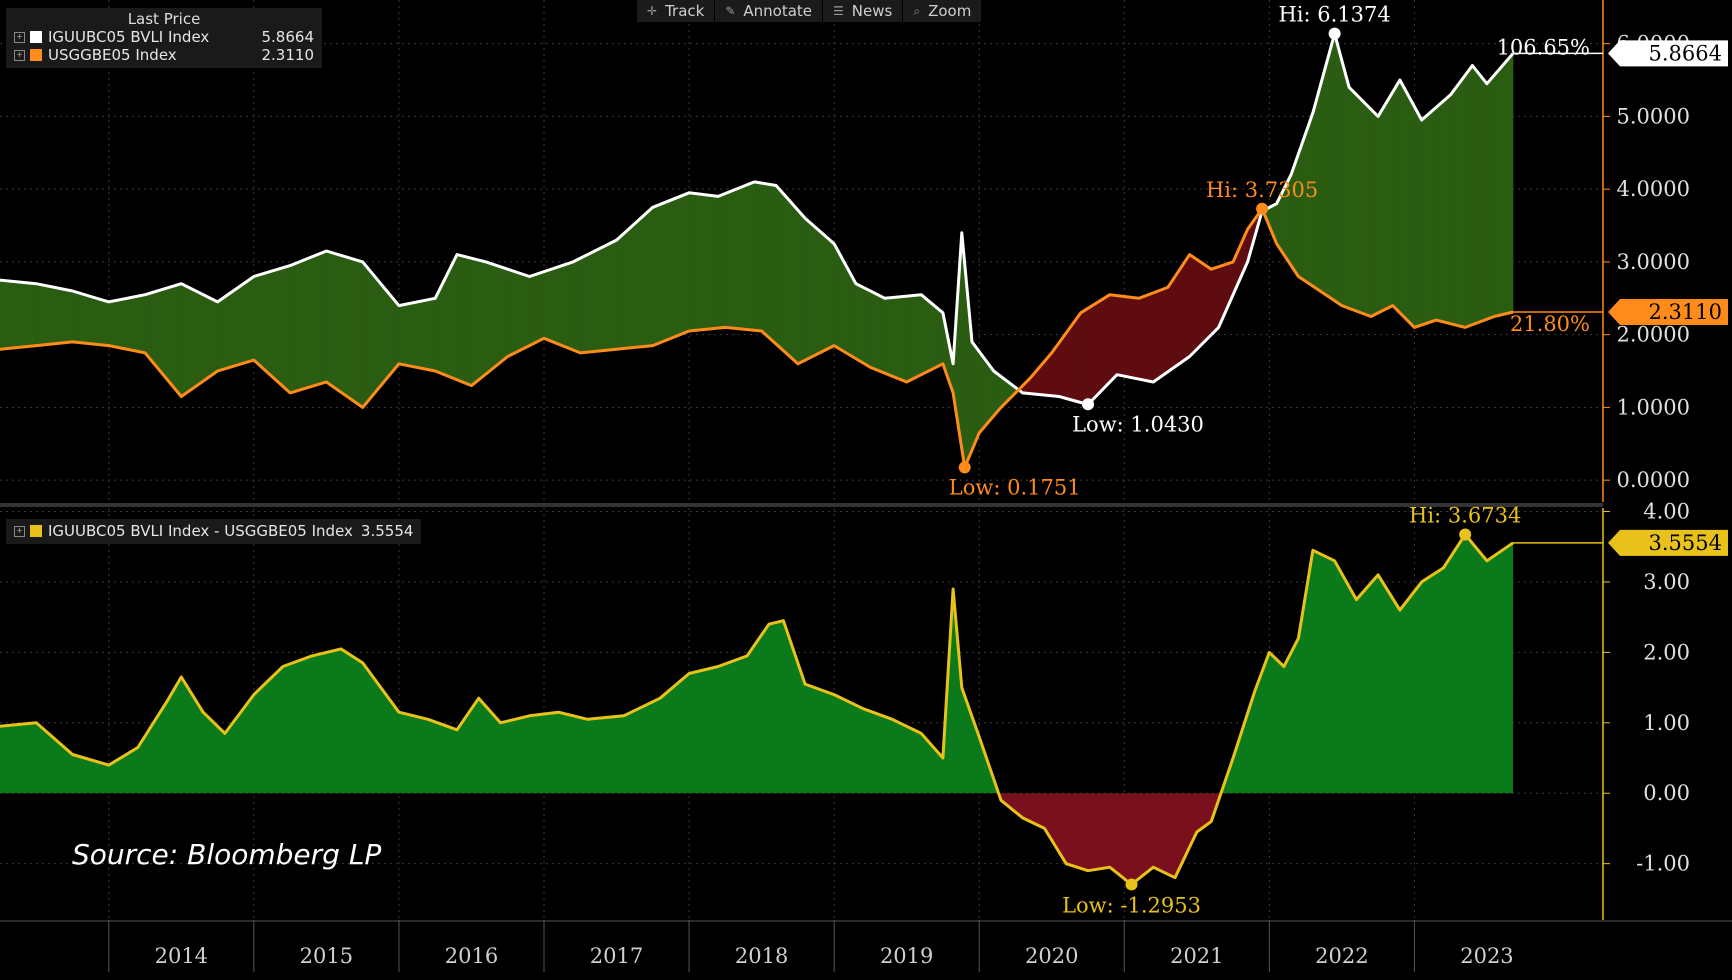  What do you see at coordinates (917, 10) in the screenshot?
I see `magnifier-icon: ⌕` at bounding box center [917, 10].